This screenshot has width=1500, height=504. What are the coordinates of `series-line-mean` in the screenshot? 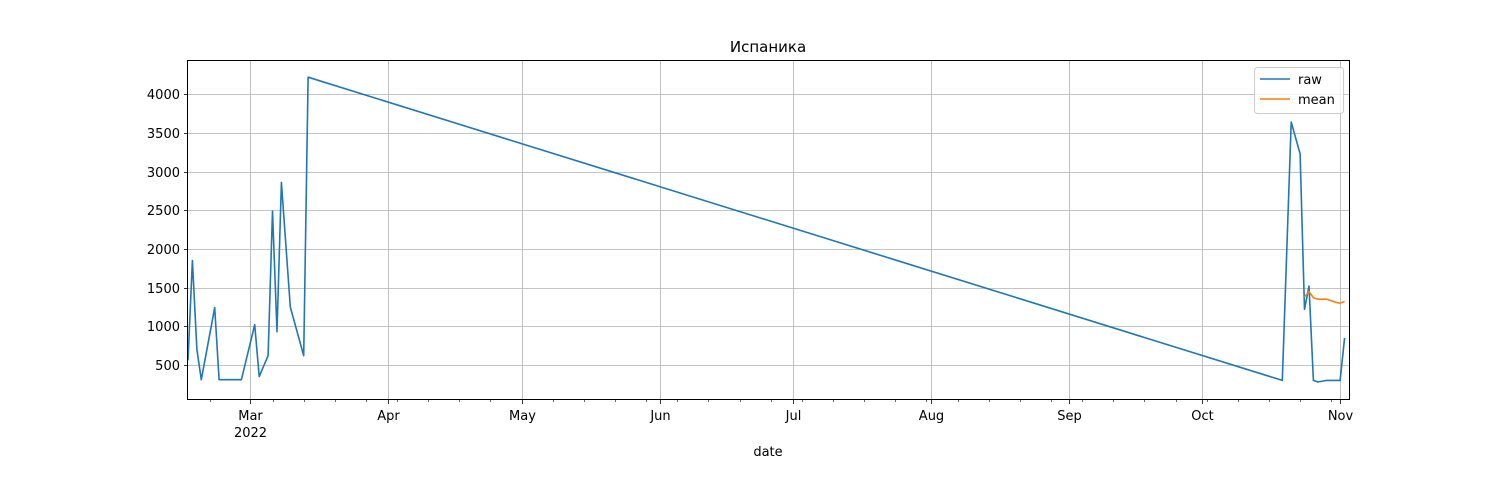 It's located at (1324, 297).